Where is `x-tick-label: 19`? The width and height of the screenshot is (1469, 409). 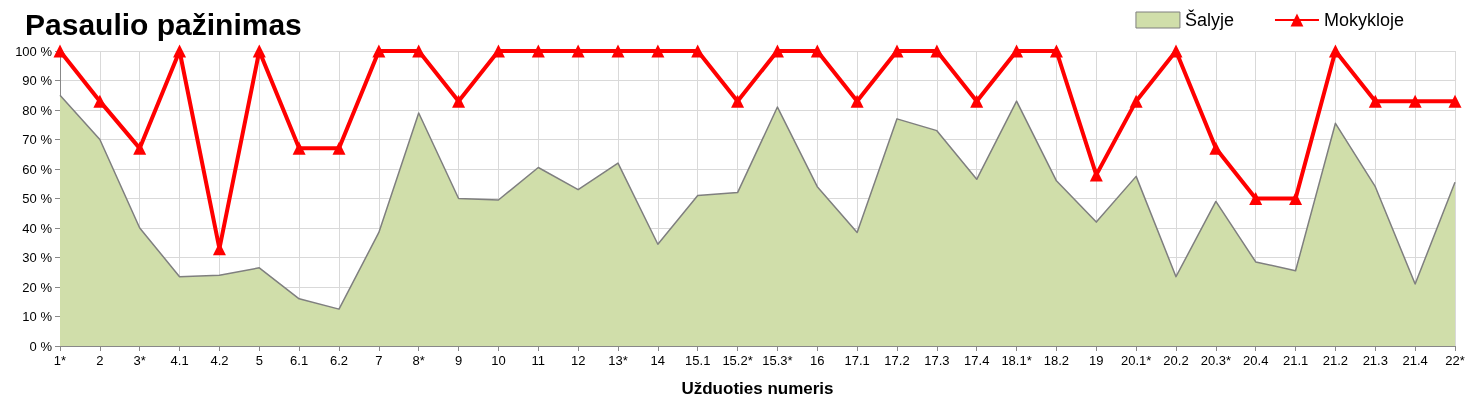 x-tick-label: 19 is located at coordinates (1096, 360).